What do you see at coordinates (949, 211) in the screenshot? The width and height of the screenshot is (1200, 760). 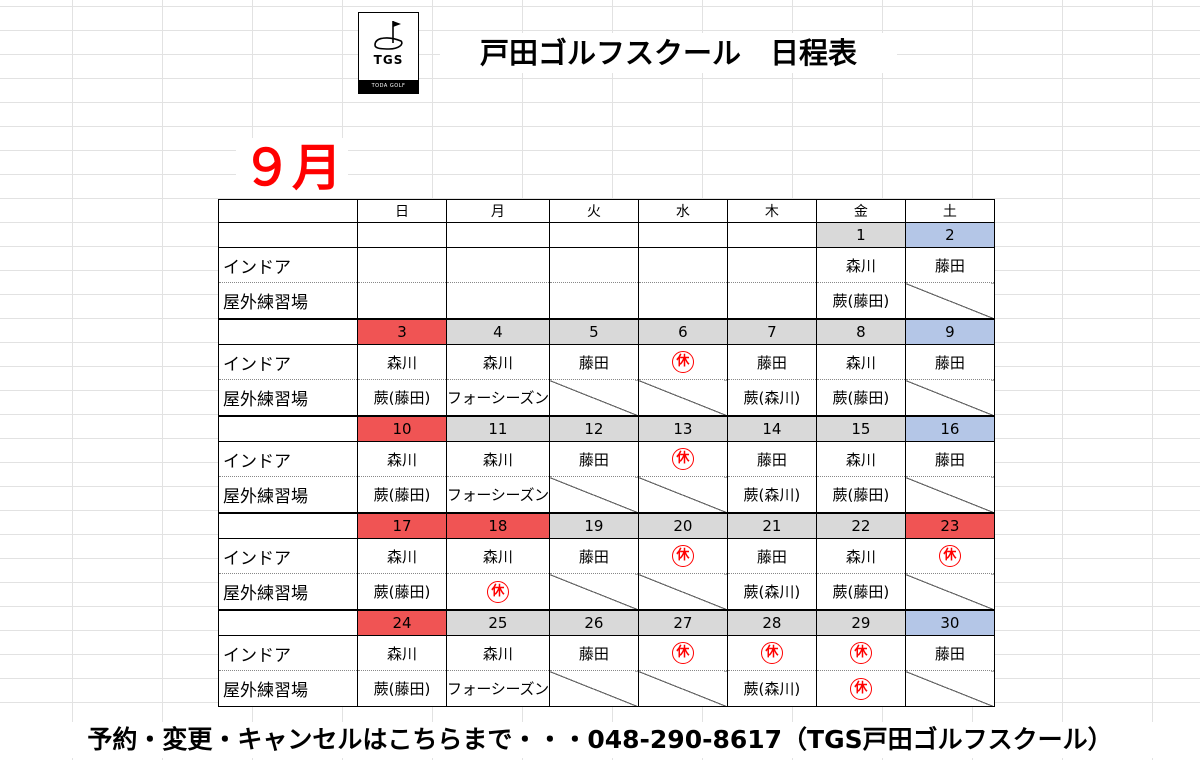 I see `weekday-sat: 土` at bounding box center [949, 211].